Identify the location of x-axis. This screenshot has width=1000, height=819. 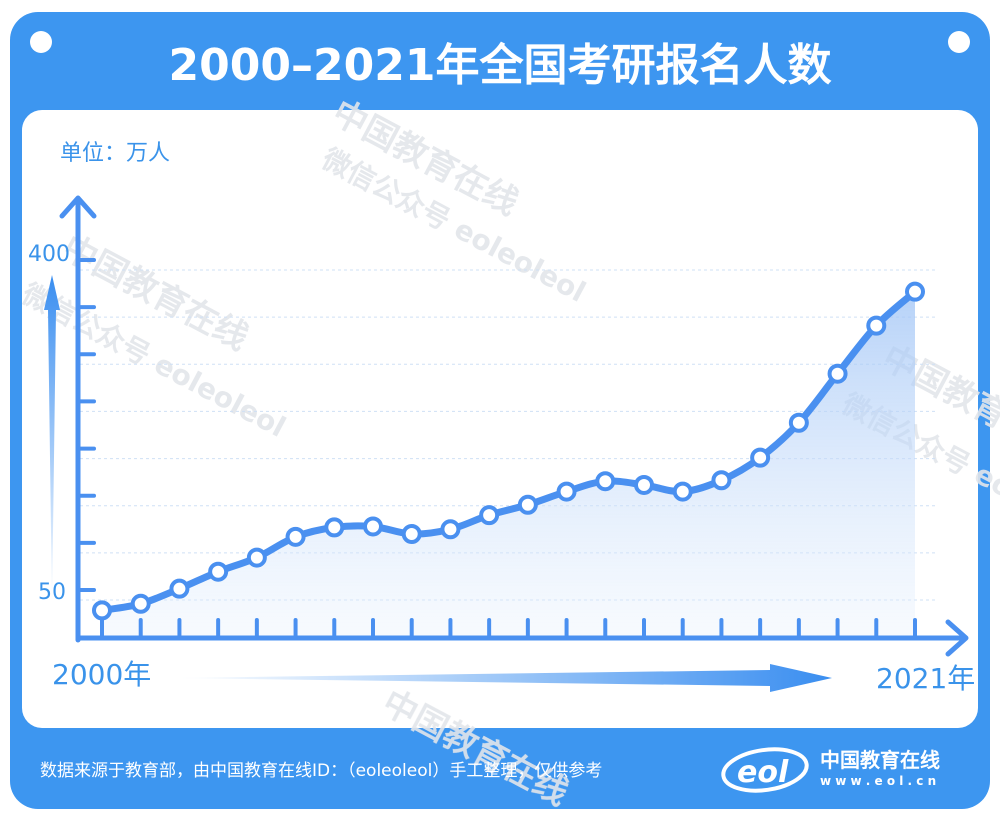
(522, 638).